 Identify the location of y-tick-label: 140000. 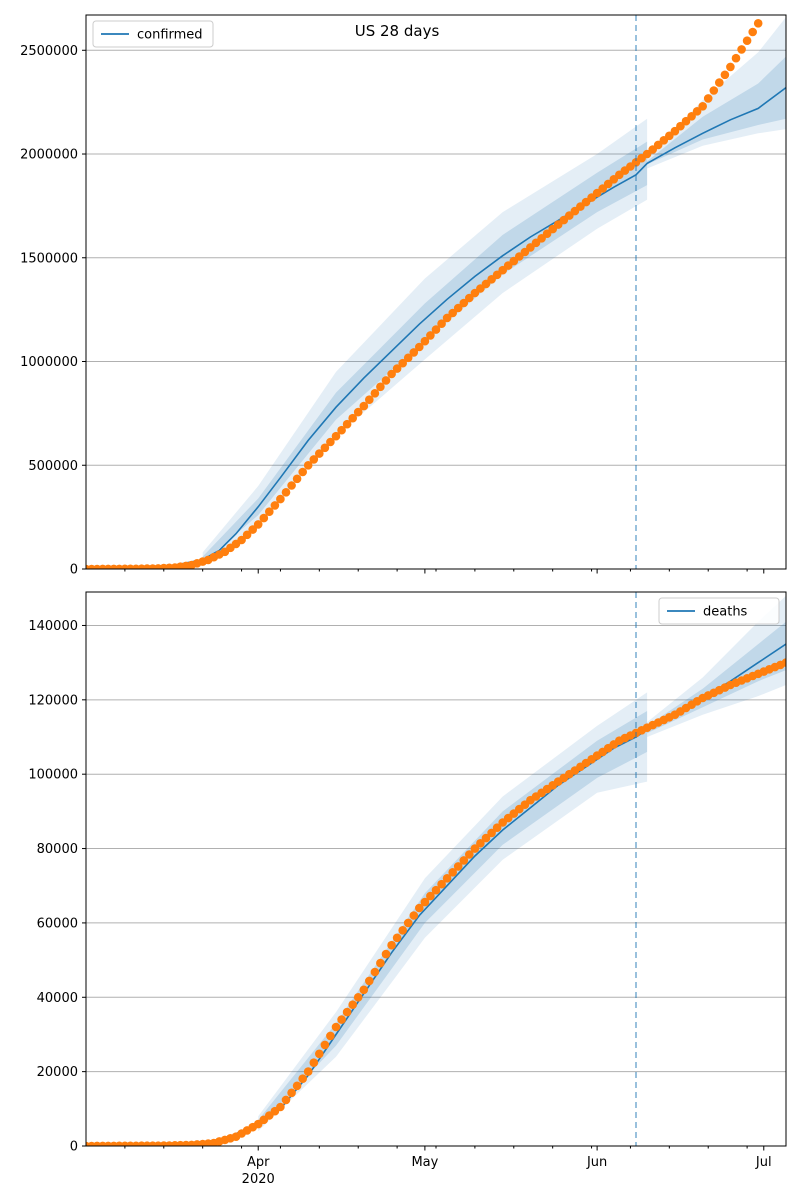
(53, 626).